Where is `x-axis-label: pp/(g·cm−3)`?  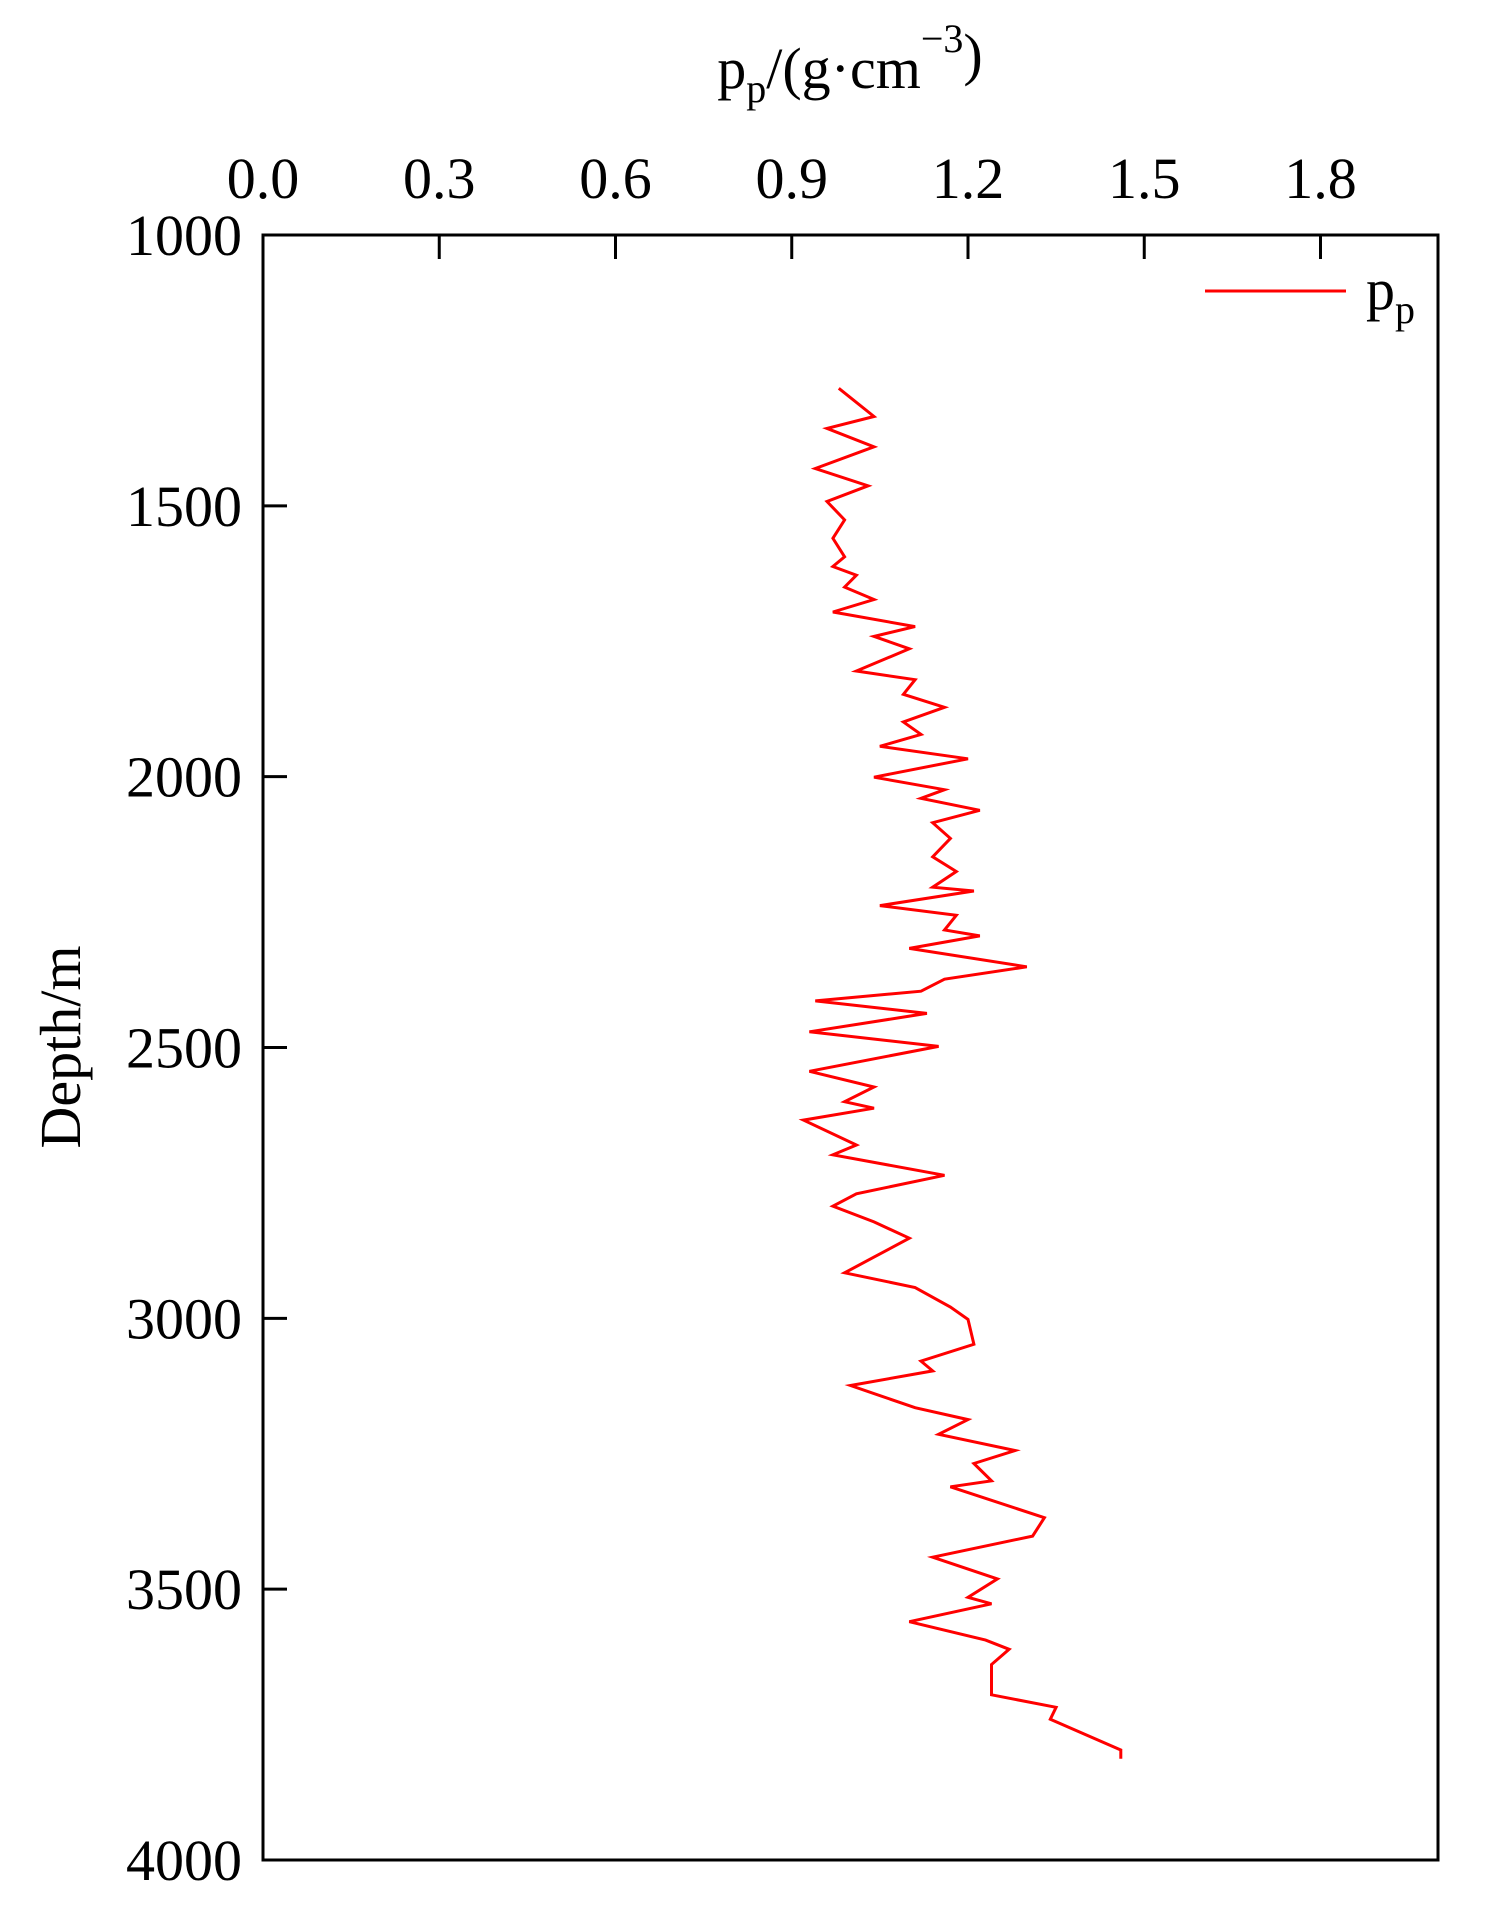
x-axis-label: pp/(g·cm−3) is located at coordinates (850, 63).